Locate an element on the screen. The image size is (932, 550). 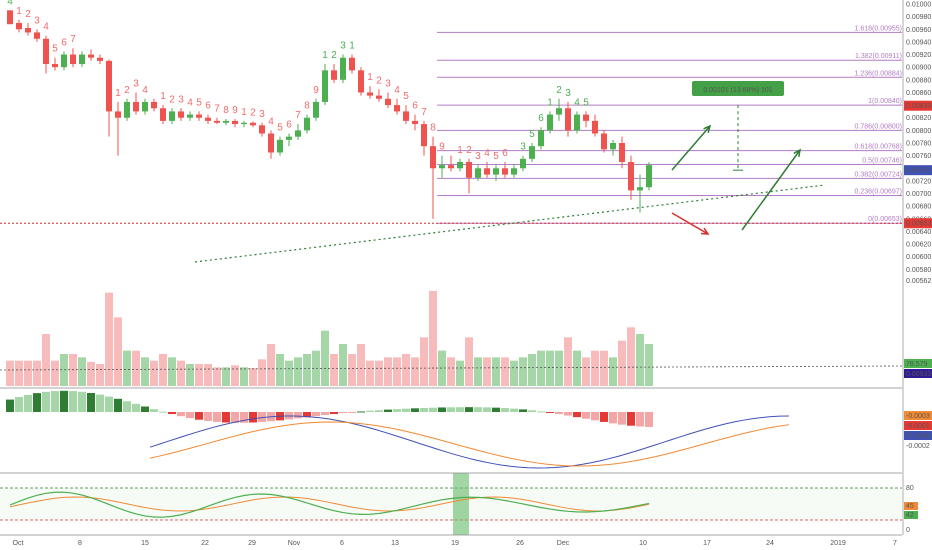
macd-value-label: -0.0006 is located at coordinates (918, 436).